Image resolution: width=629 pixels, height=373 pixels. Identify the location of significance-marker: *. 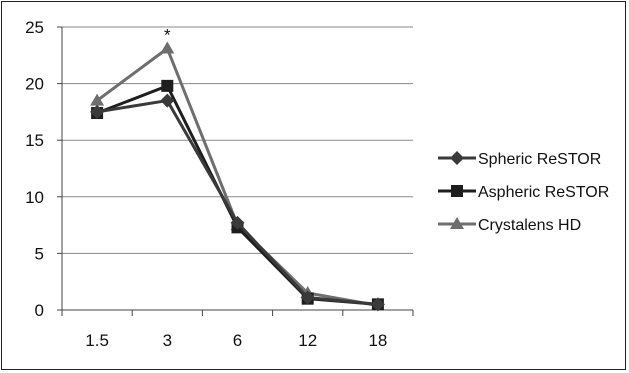
(167, 35).